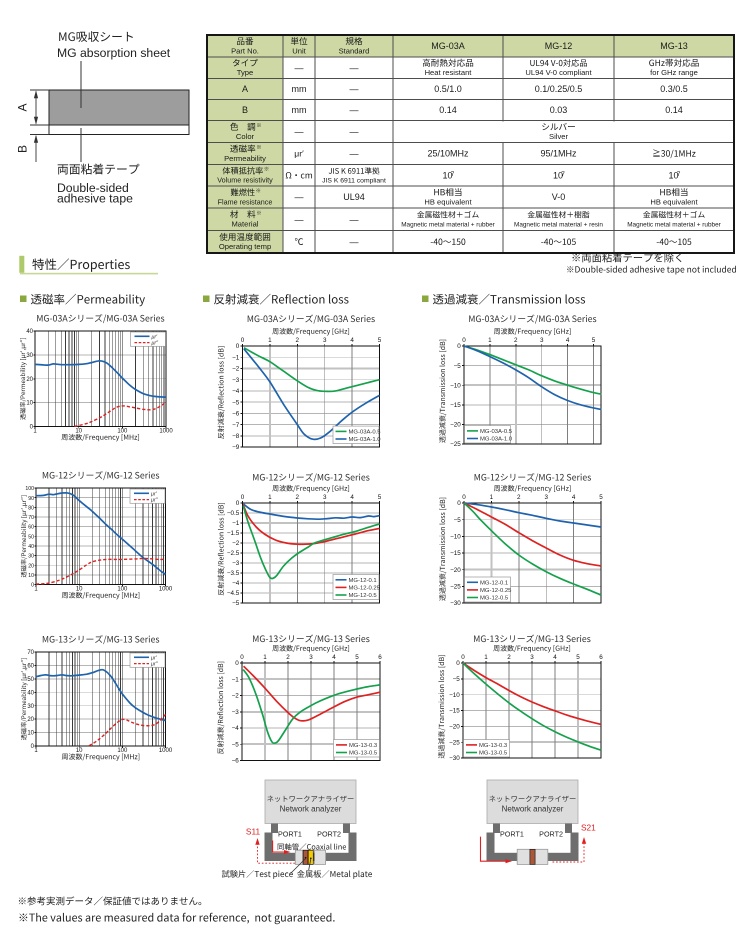 The height and width of the screenshot is (946, 740). Describe the element at coordinates (448, 89) in the screenshot. I see `svg-text: 0.5/1.0` at that location.